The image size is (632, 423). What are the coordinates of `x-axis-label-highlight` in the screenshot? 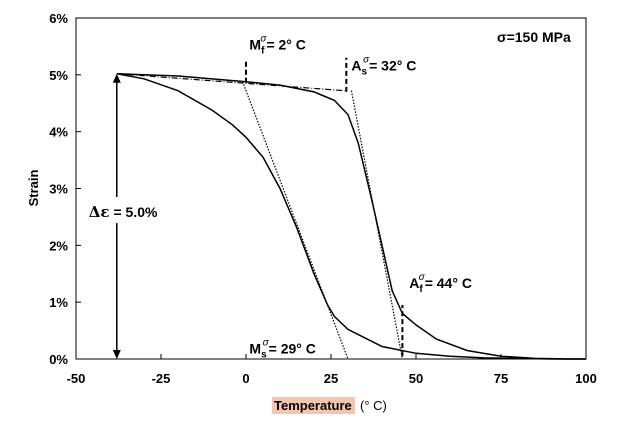 It's located at (313, 405).